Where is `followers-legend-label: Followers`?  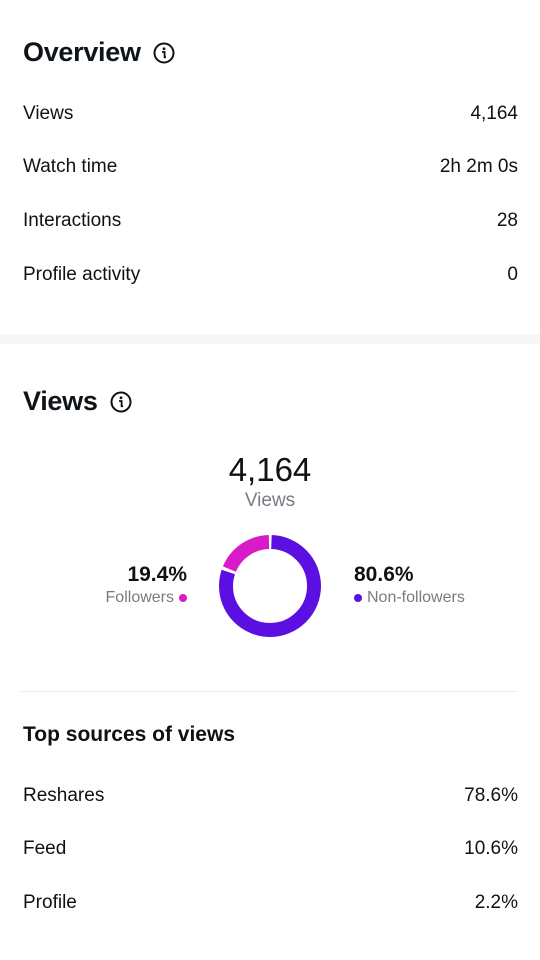
followers-legend-label: Followers is located at coordinates (146, 598).